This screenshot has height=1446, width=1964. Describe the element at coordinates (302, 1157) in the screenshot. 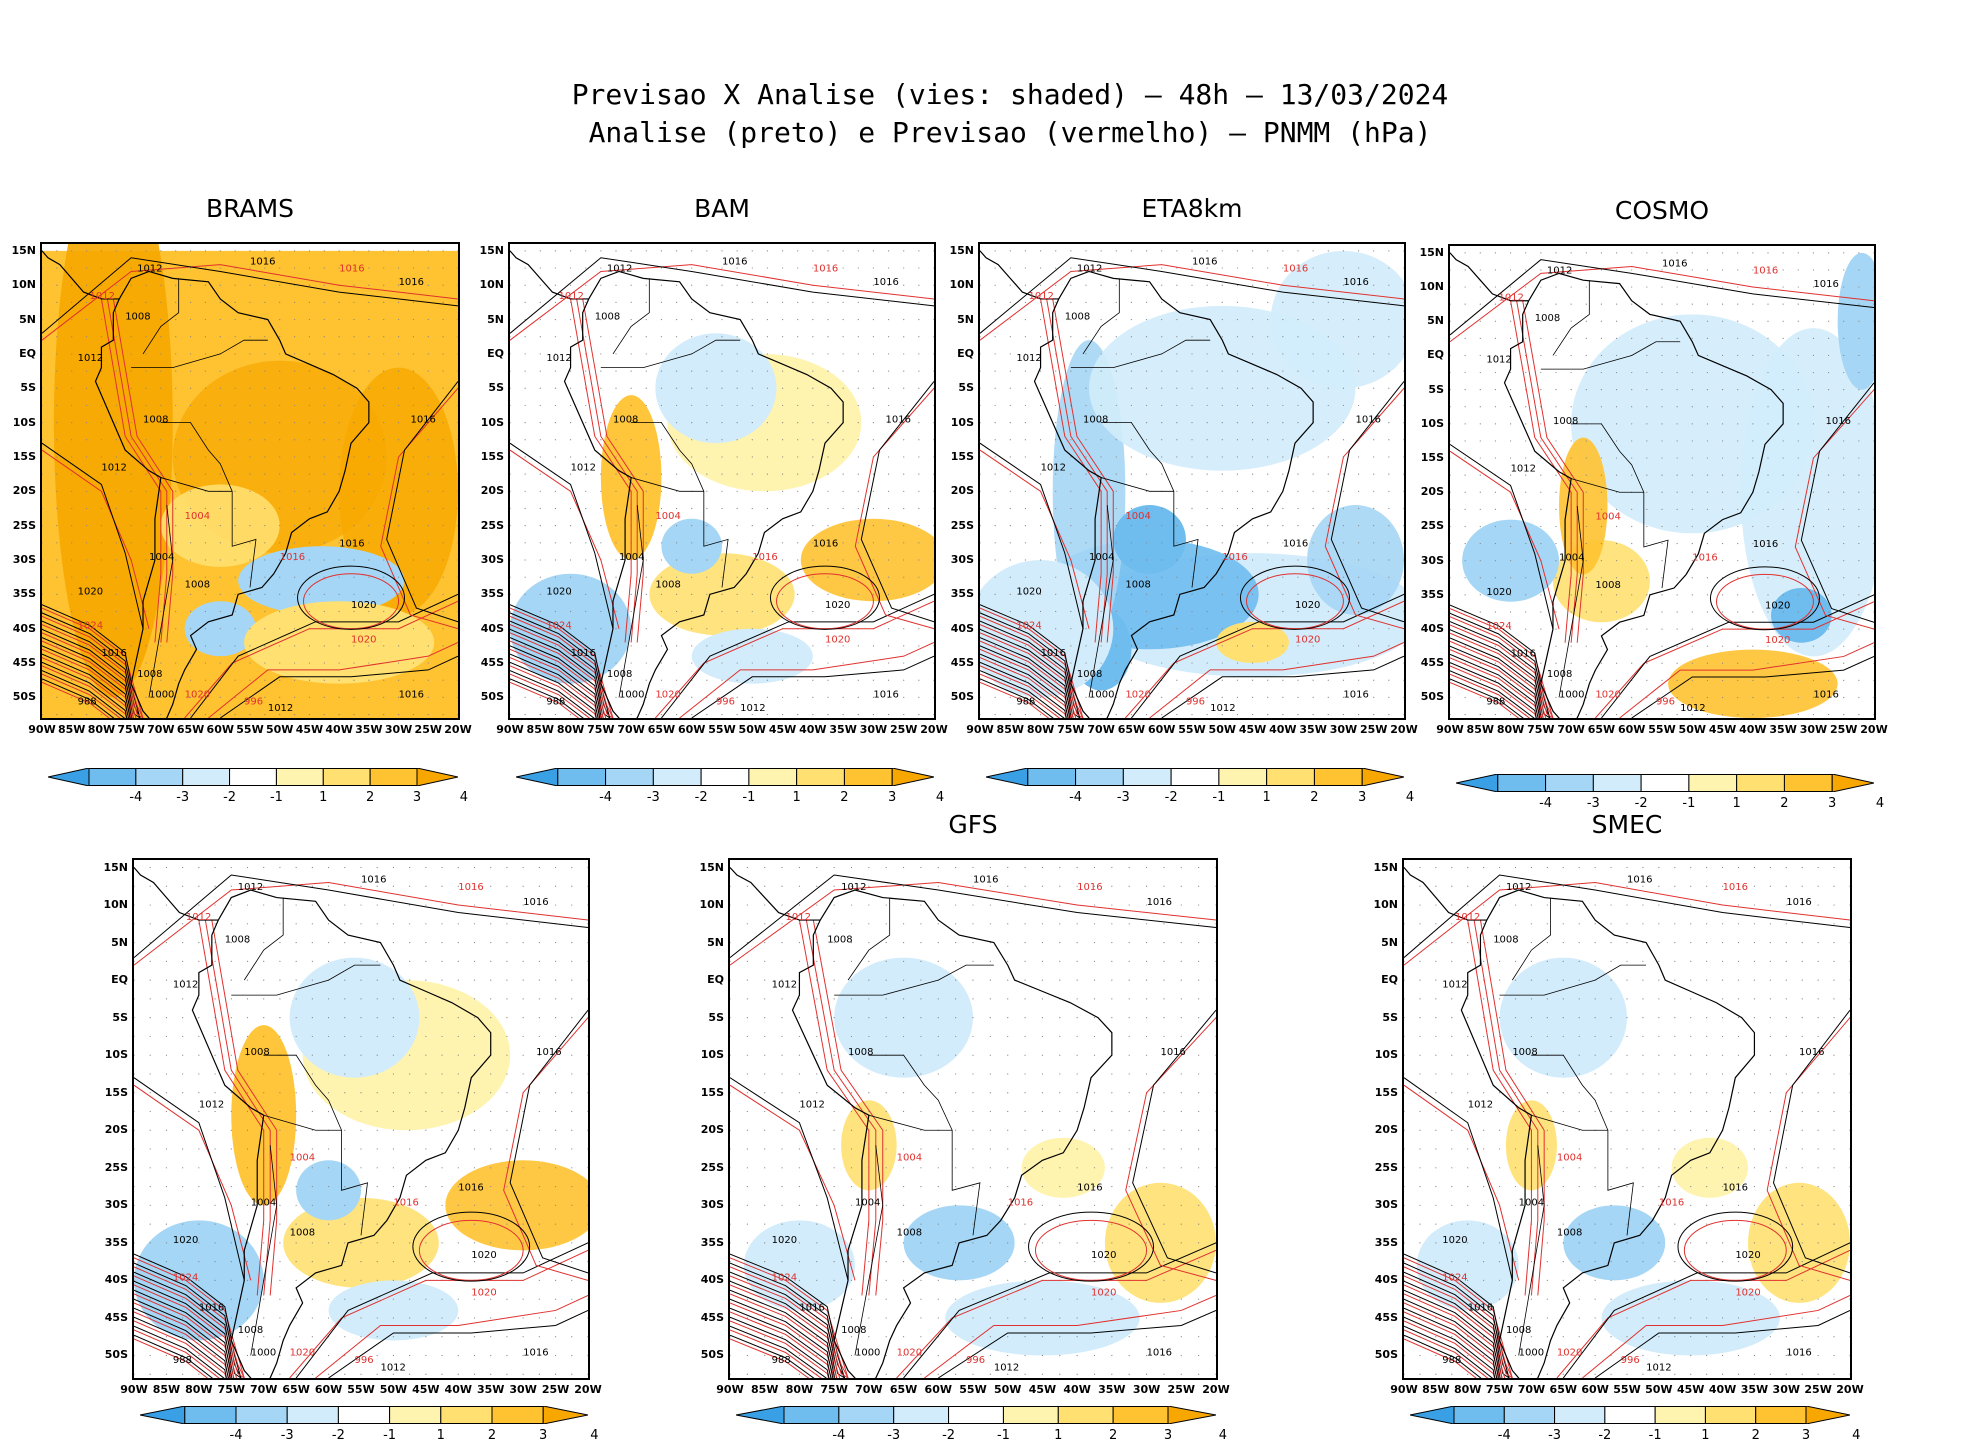

I see `forecast-contour-label: 1004` at that location.